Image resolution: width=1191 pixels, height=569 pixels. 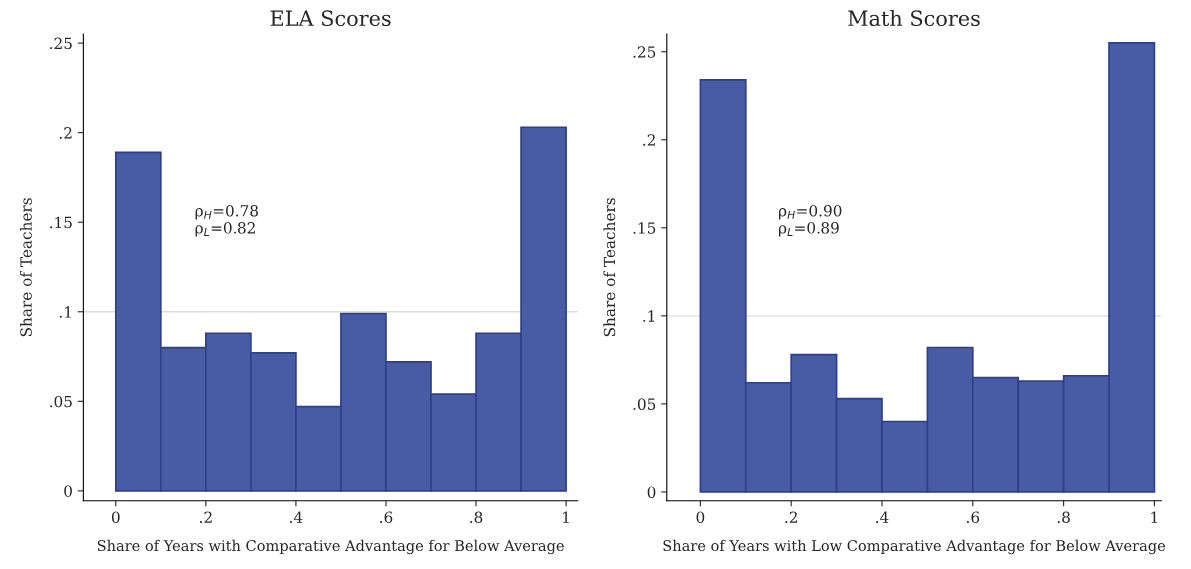 I want to click on chart-title: Math Scores, so click(x=914, y=18).